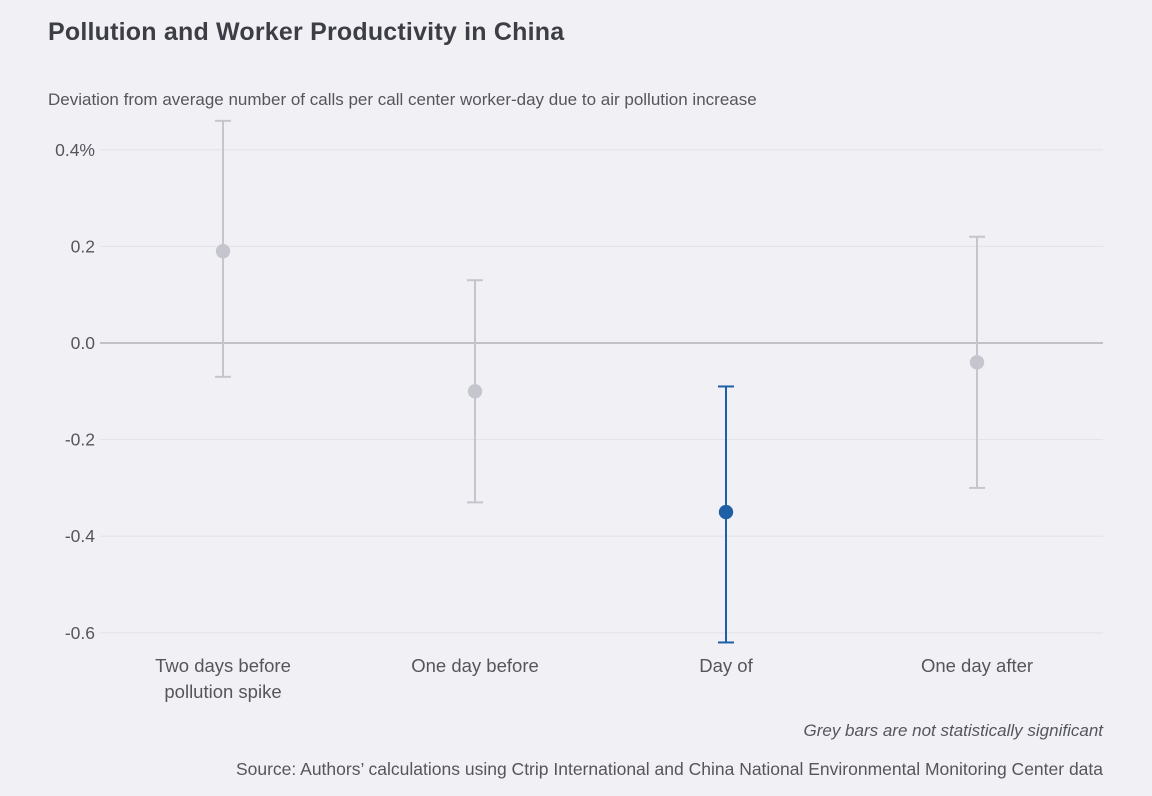 The width and height of the screenshot is (1152, 796). I want to click on y-tick-label: 0.0, so click(83, 343).